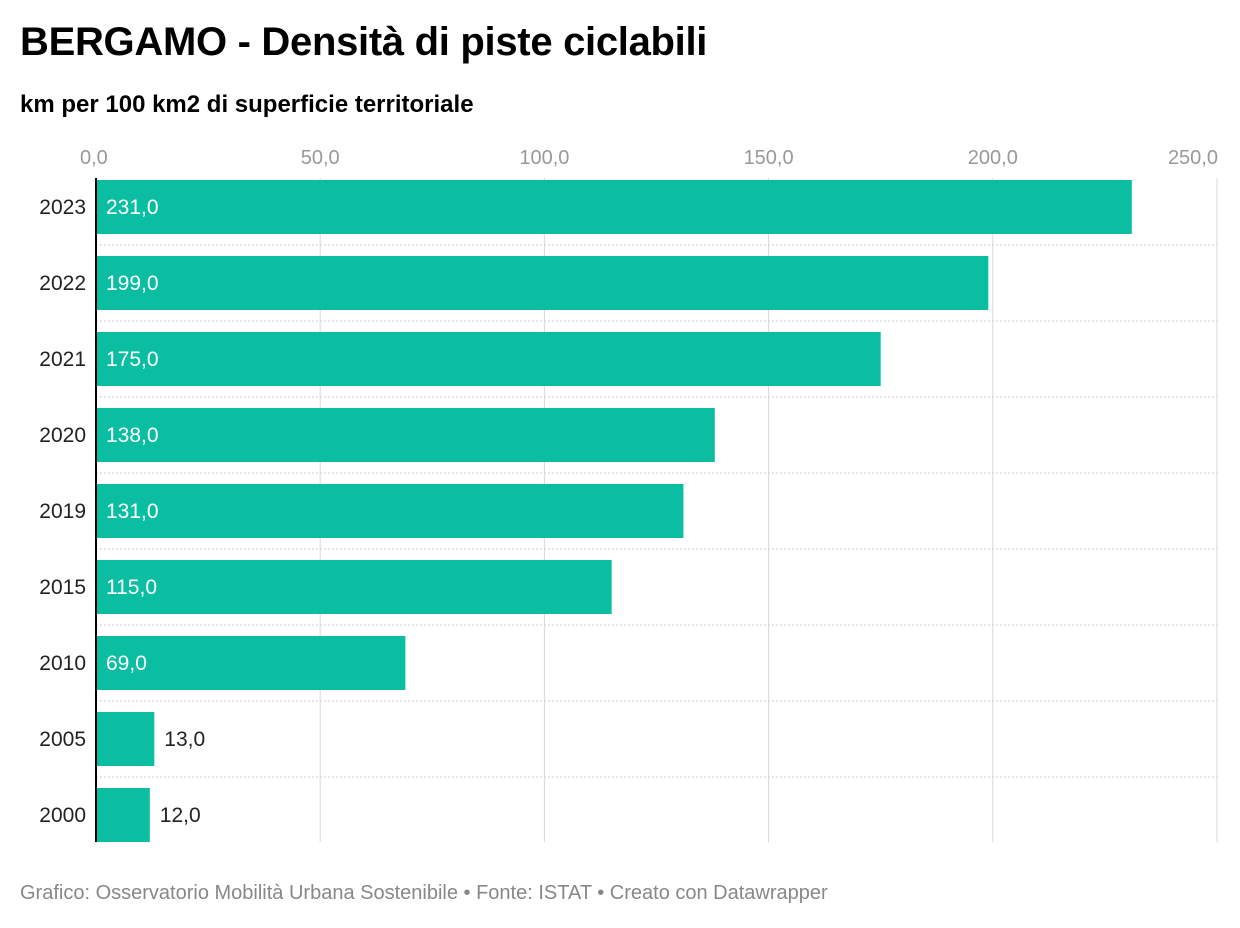  Describe the element at coordinates (488, 359) in the screenshot. I see `bar-2021` at that location.